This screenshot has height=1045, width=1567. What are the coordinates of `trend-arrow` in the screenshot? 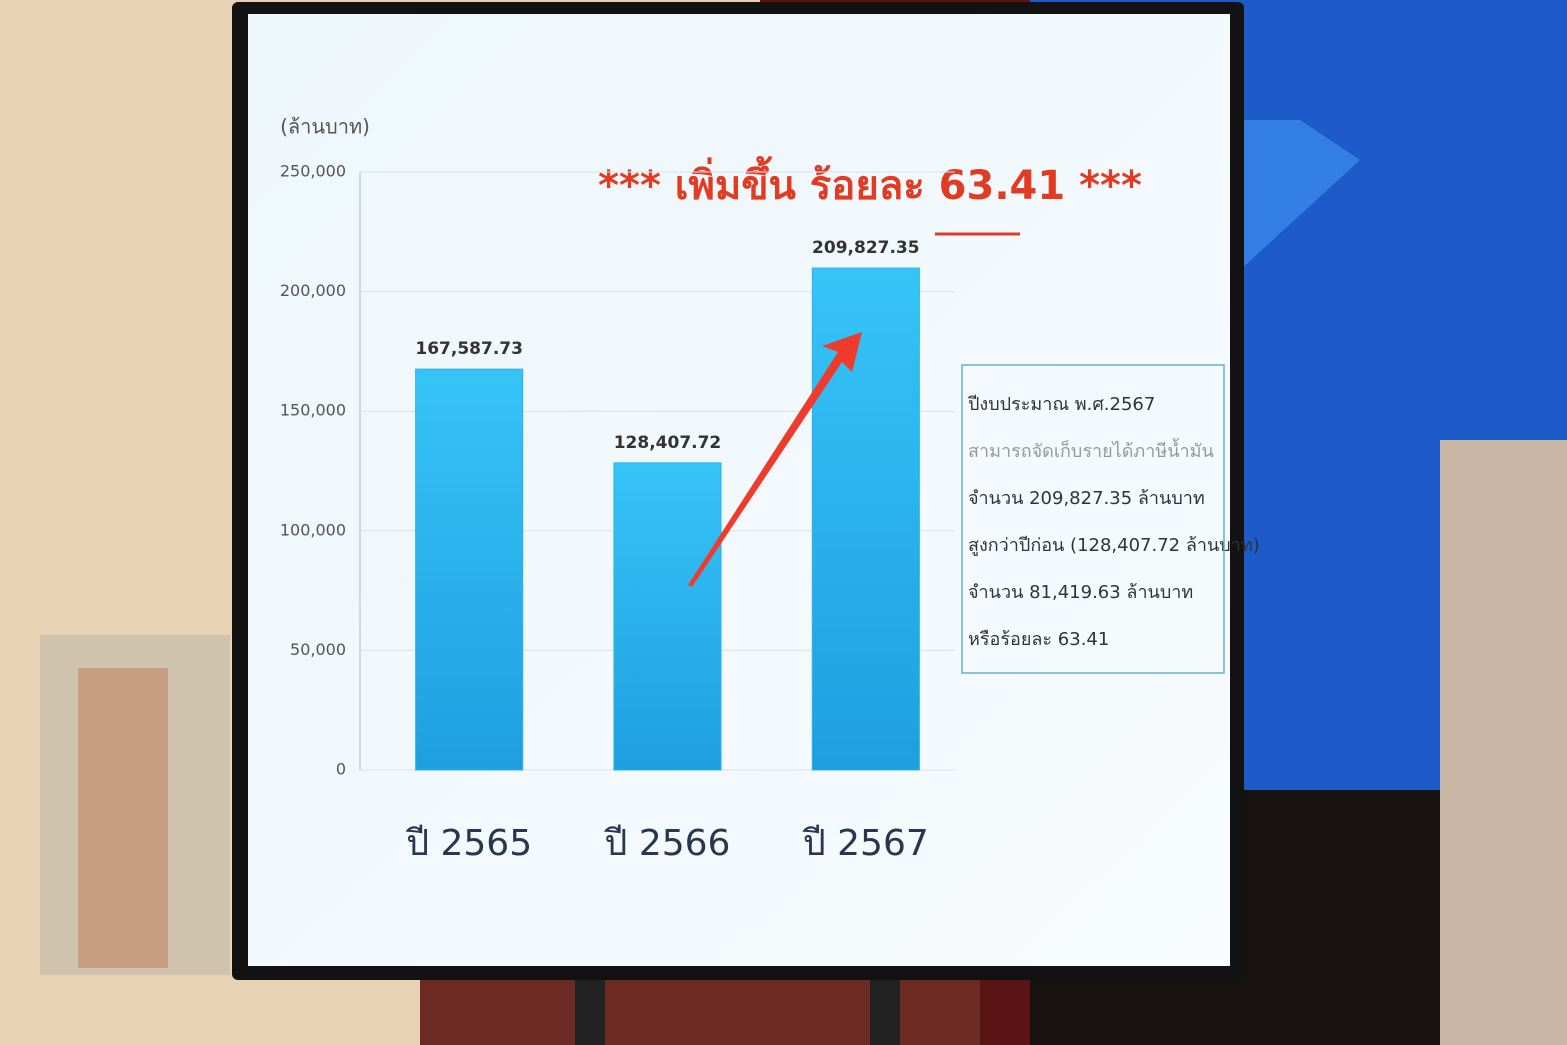 It's located at (775, 459).